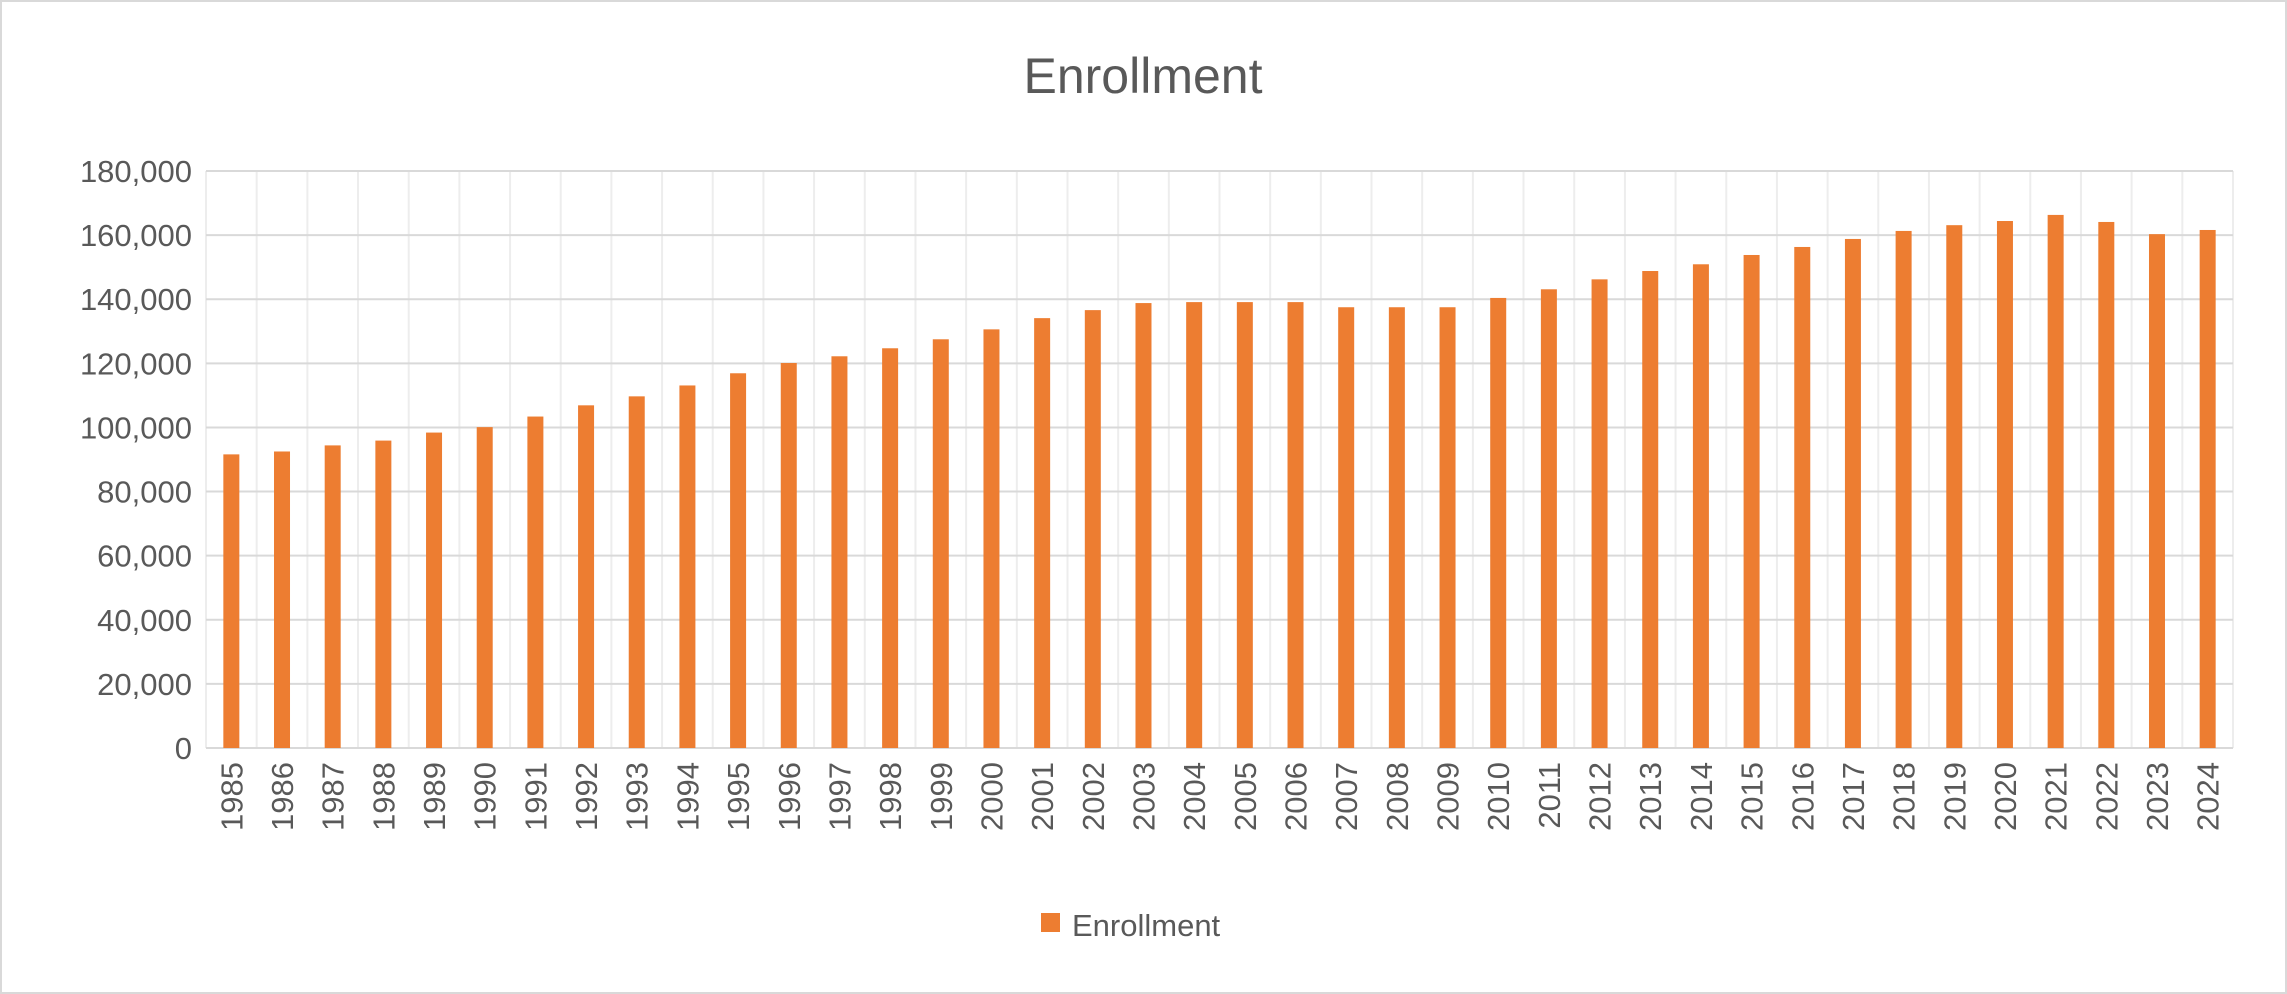 This screenshot has height=994, width=2287. I want to click on x-tick-label: 2011, so click(1549, 795).